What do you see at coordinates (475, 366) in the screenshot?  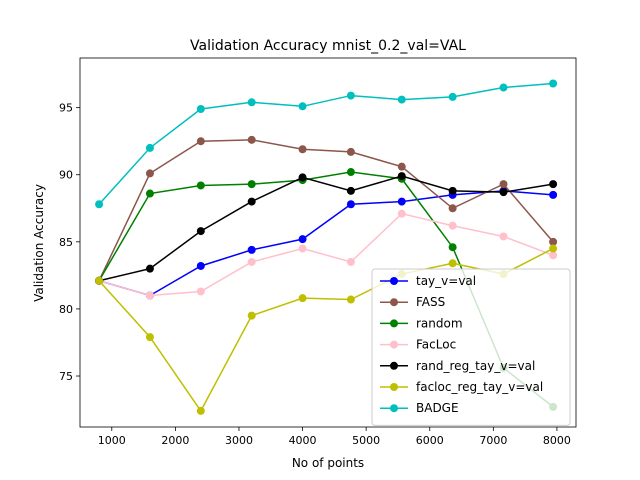 I see `legend-label: rand_reg_tay_v=val` at bounding box center [475, 366].